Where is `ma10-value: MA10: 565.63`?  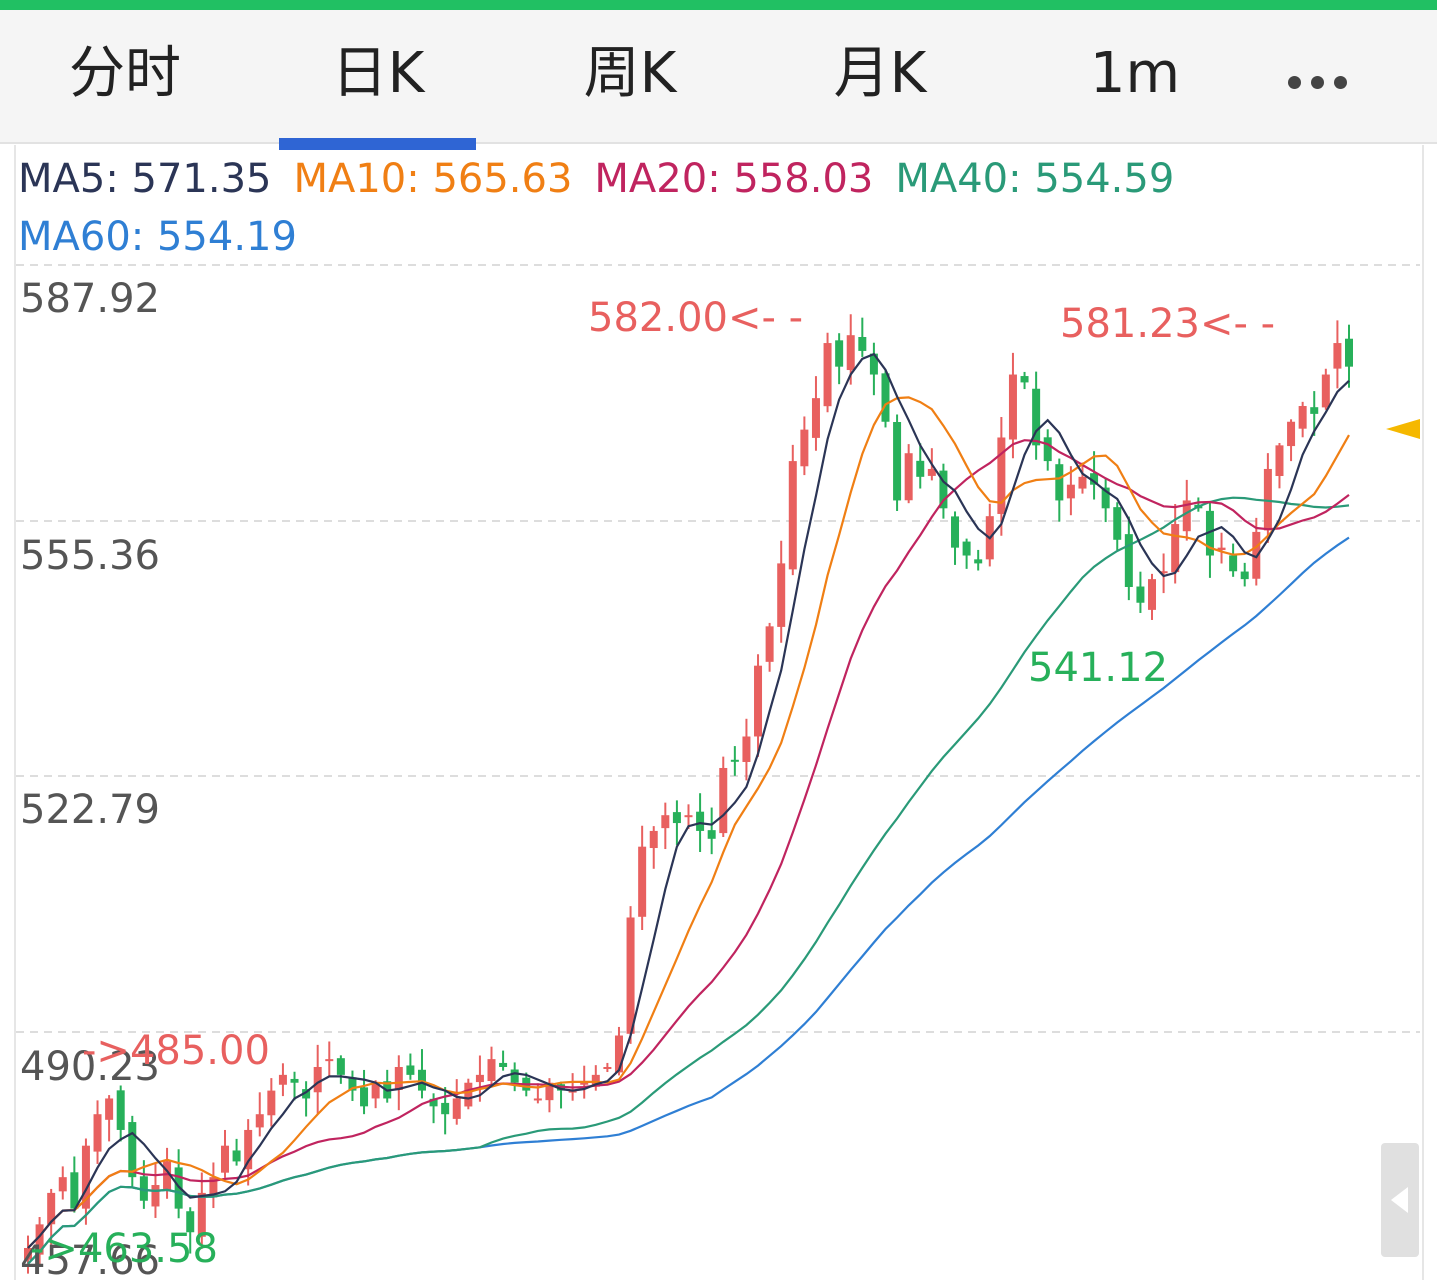
ma10-value: MA10: 565.63 is located at coordinates (433, 179).